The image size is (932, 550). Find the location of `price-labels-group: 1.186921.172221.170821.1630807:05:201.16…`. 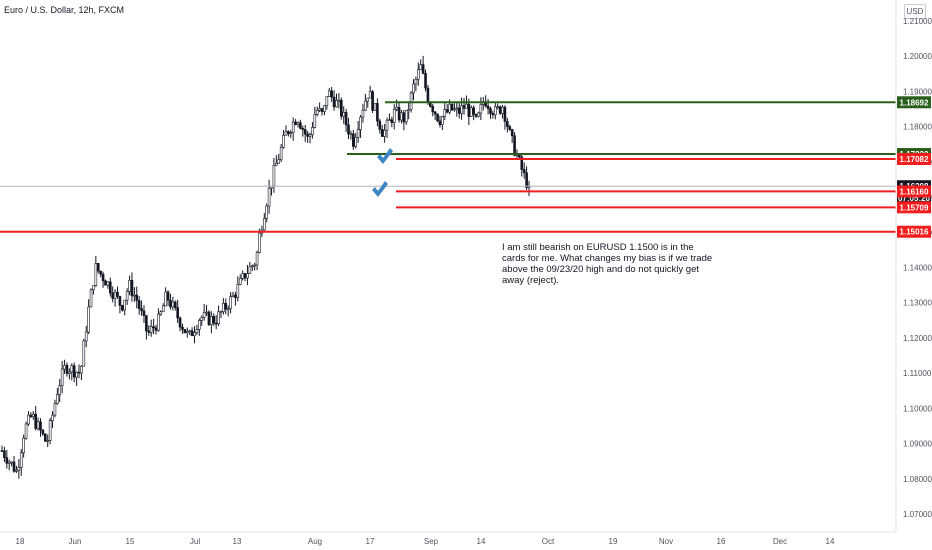

price-labels-group: 1.186921.172221.170821.1630807:05:201.16… is located at coordinates (914, 167).